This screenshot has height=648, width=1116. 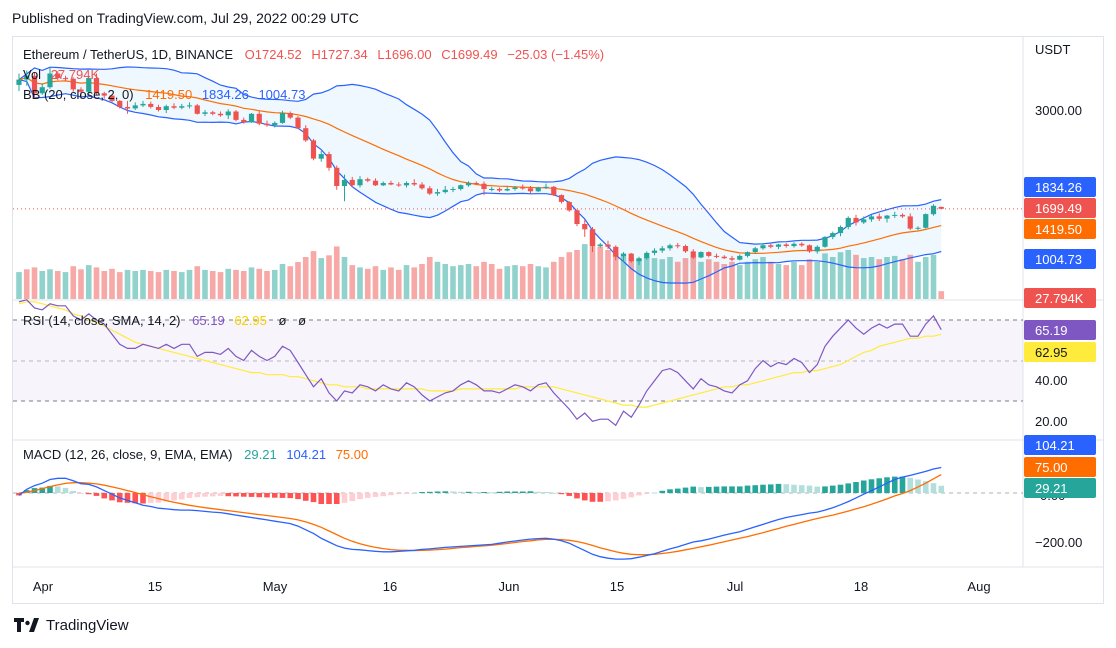 I want to click on ohlc-high: H1727.34, so click(x=339, y=54).